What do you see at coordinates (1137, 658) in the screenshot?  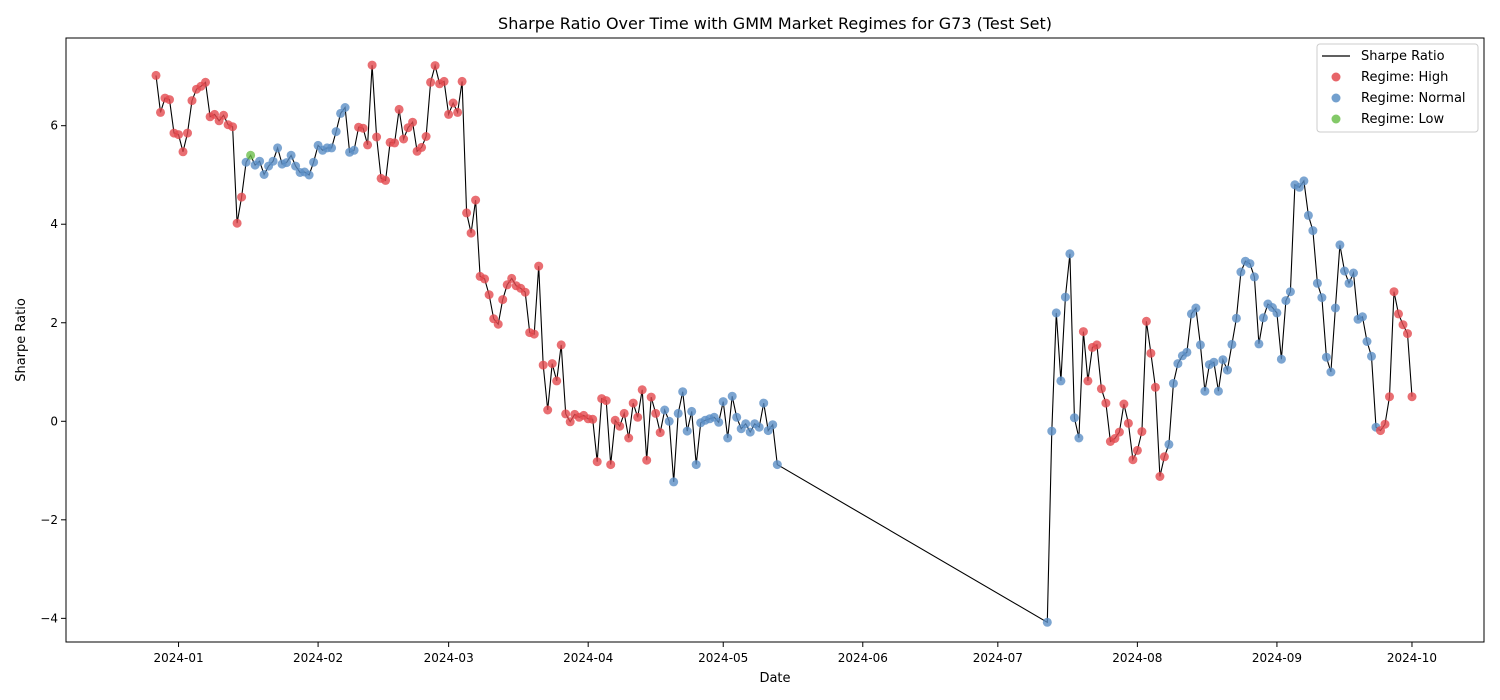 I see `x-tick-label: 2024-08` at bounding box center [1137, 658].